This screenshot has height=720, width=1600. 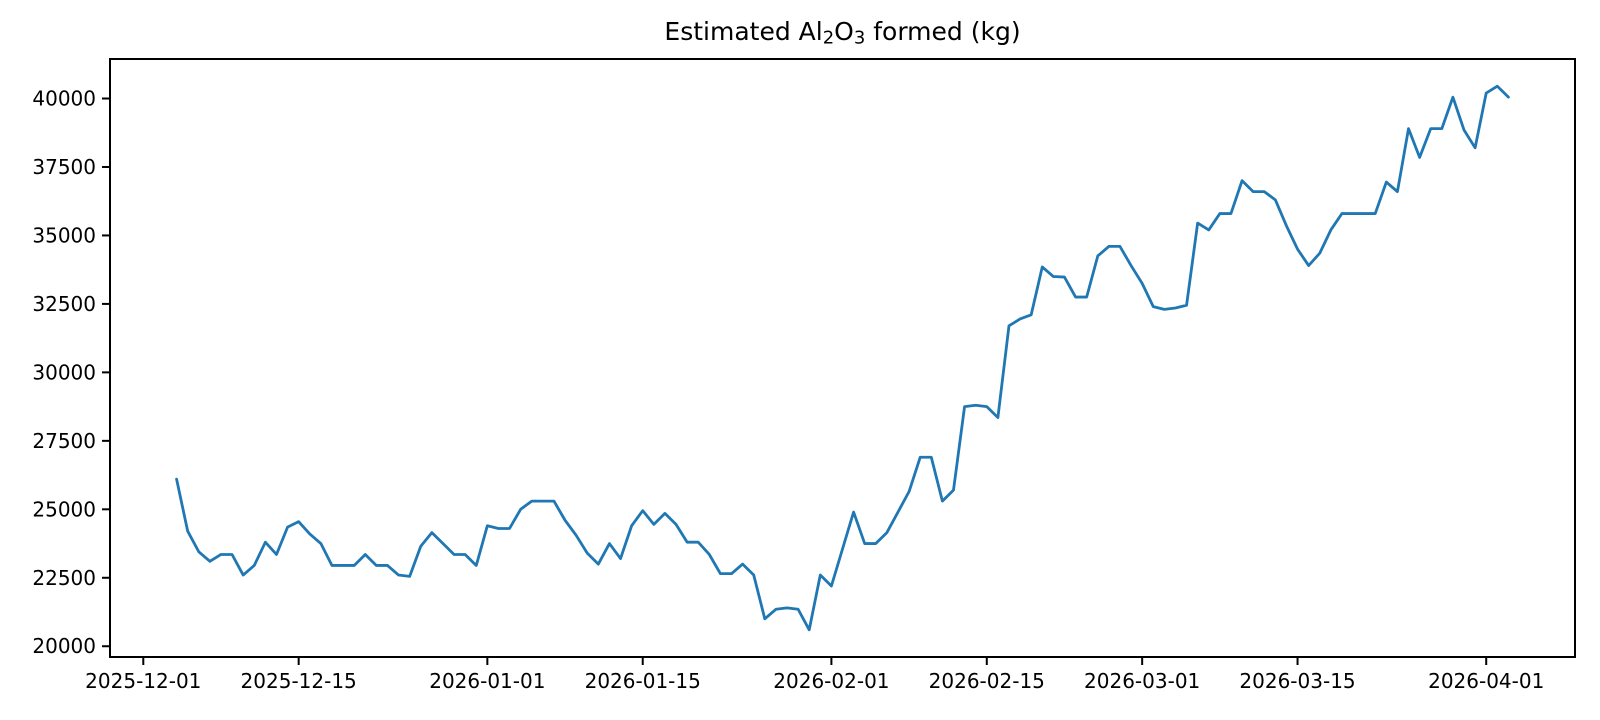 I want to click on y-tick-label: 37500, so click(x=64, y=167).